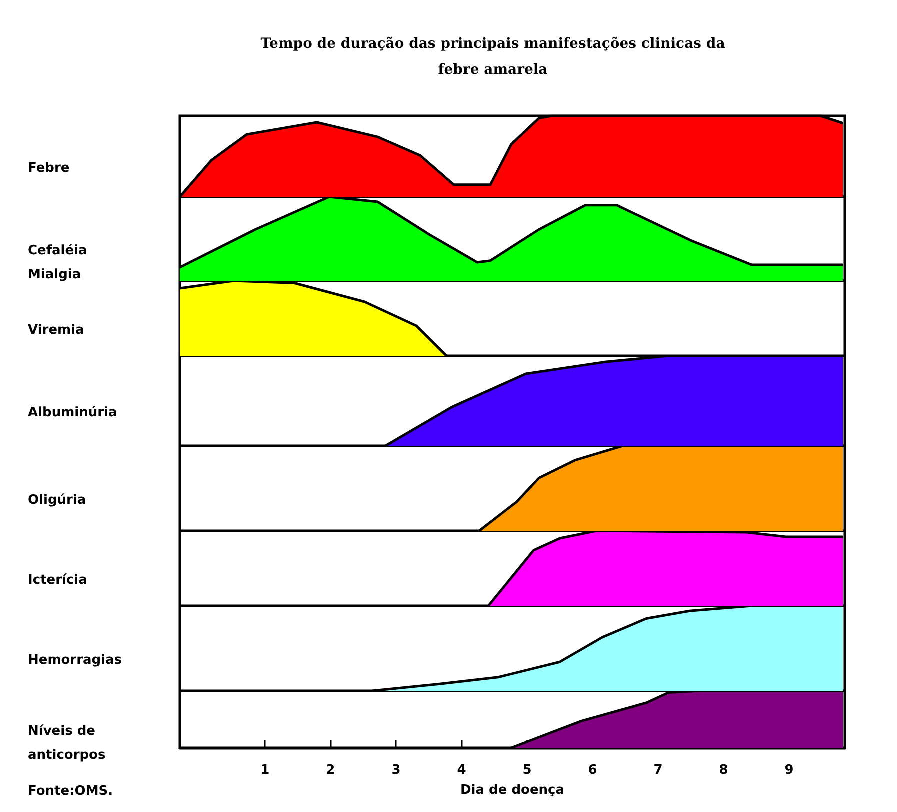  I want to click on x-tick-label: 6, so click(593, 770).